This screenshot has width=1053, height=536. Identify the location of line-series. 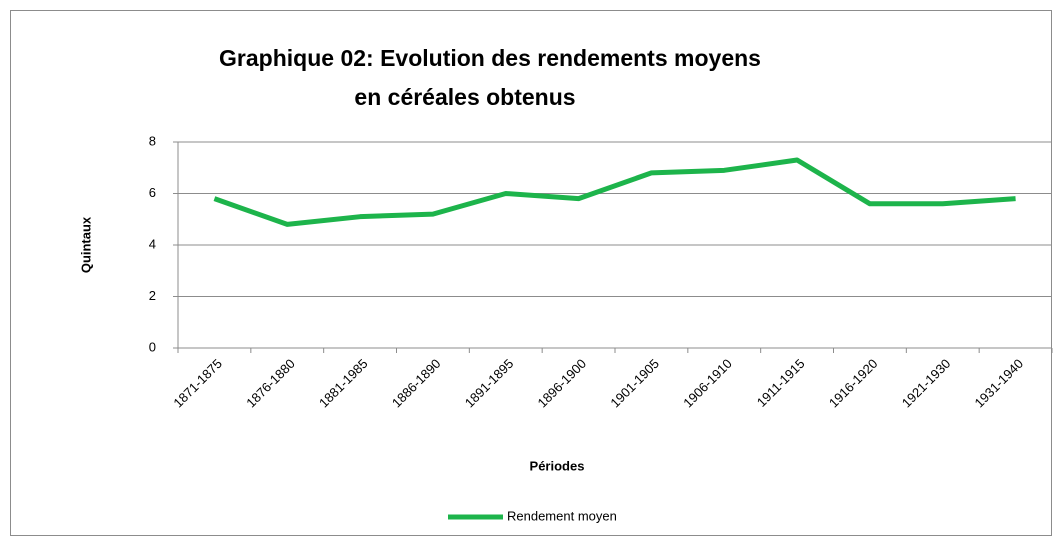
(614, 192).